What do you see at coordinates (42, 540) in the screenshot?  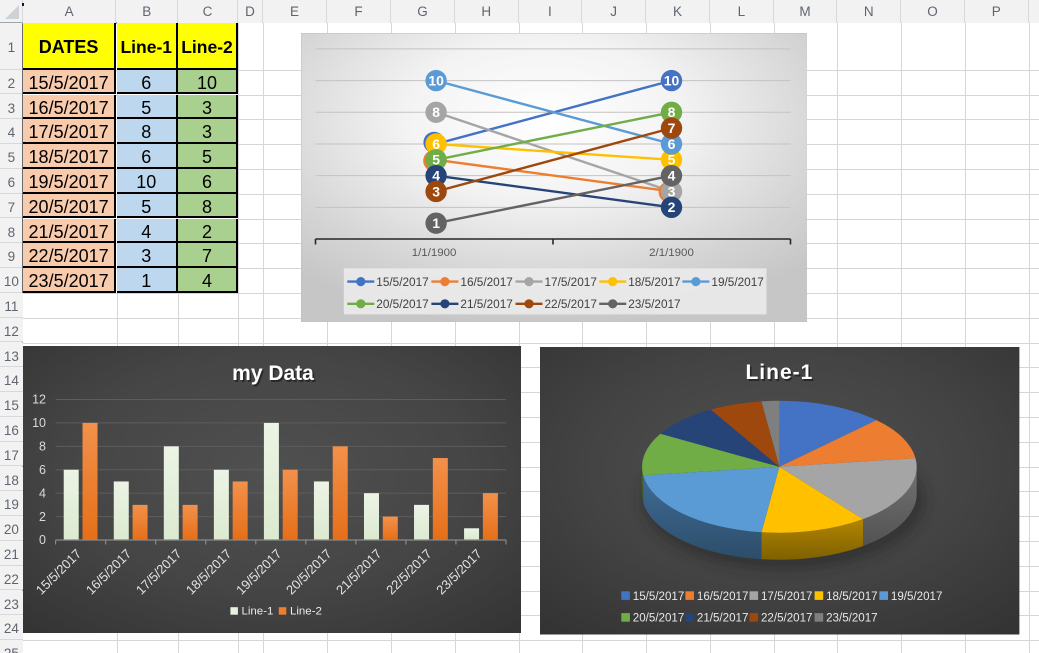 I see `svg-text: 0` at bounding box center [42, 540].